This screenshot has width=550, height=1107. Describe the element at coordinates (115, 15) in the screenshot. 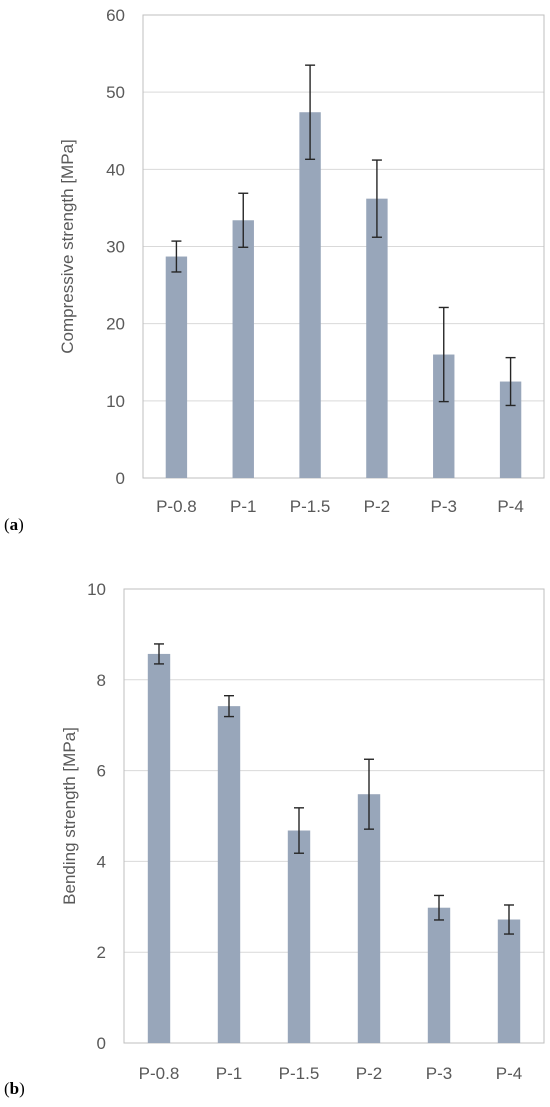

I see `y-tick-label: 60` at that location.